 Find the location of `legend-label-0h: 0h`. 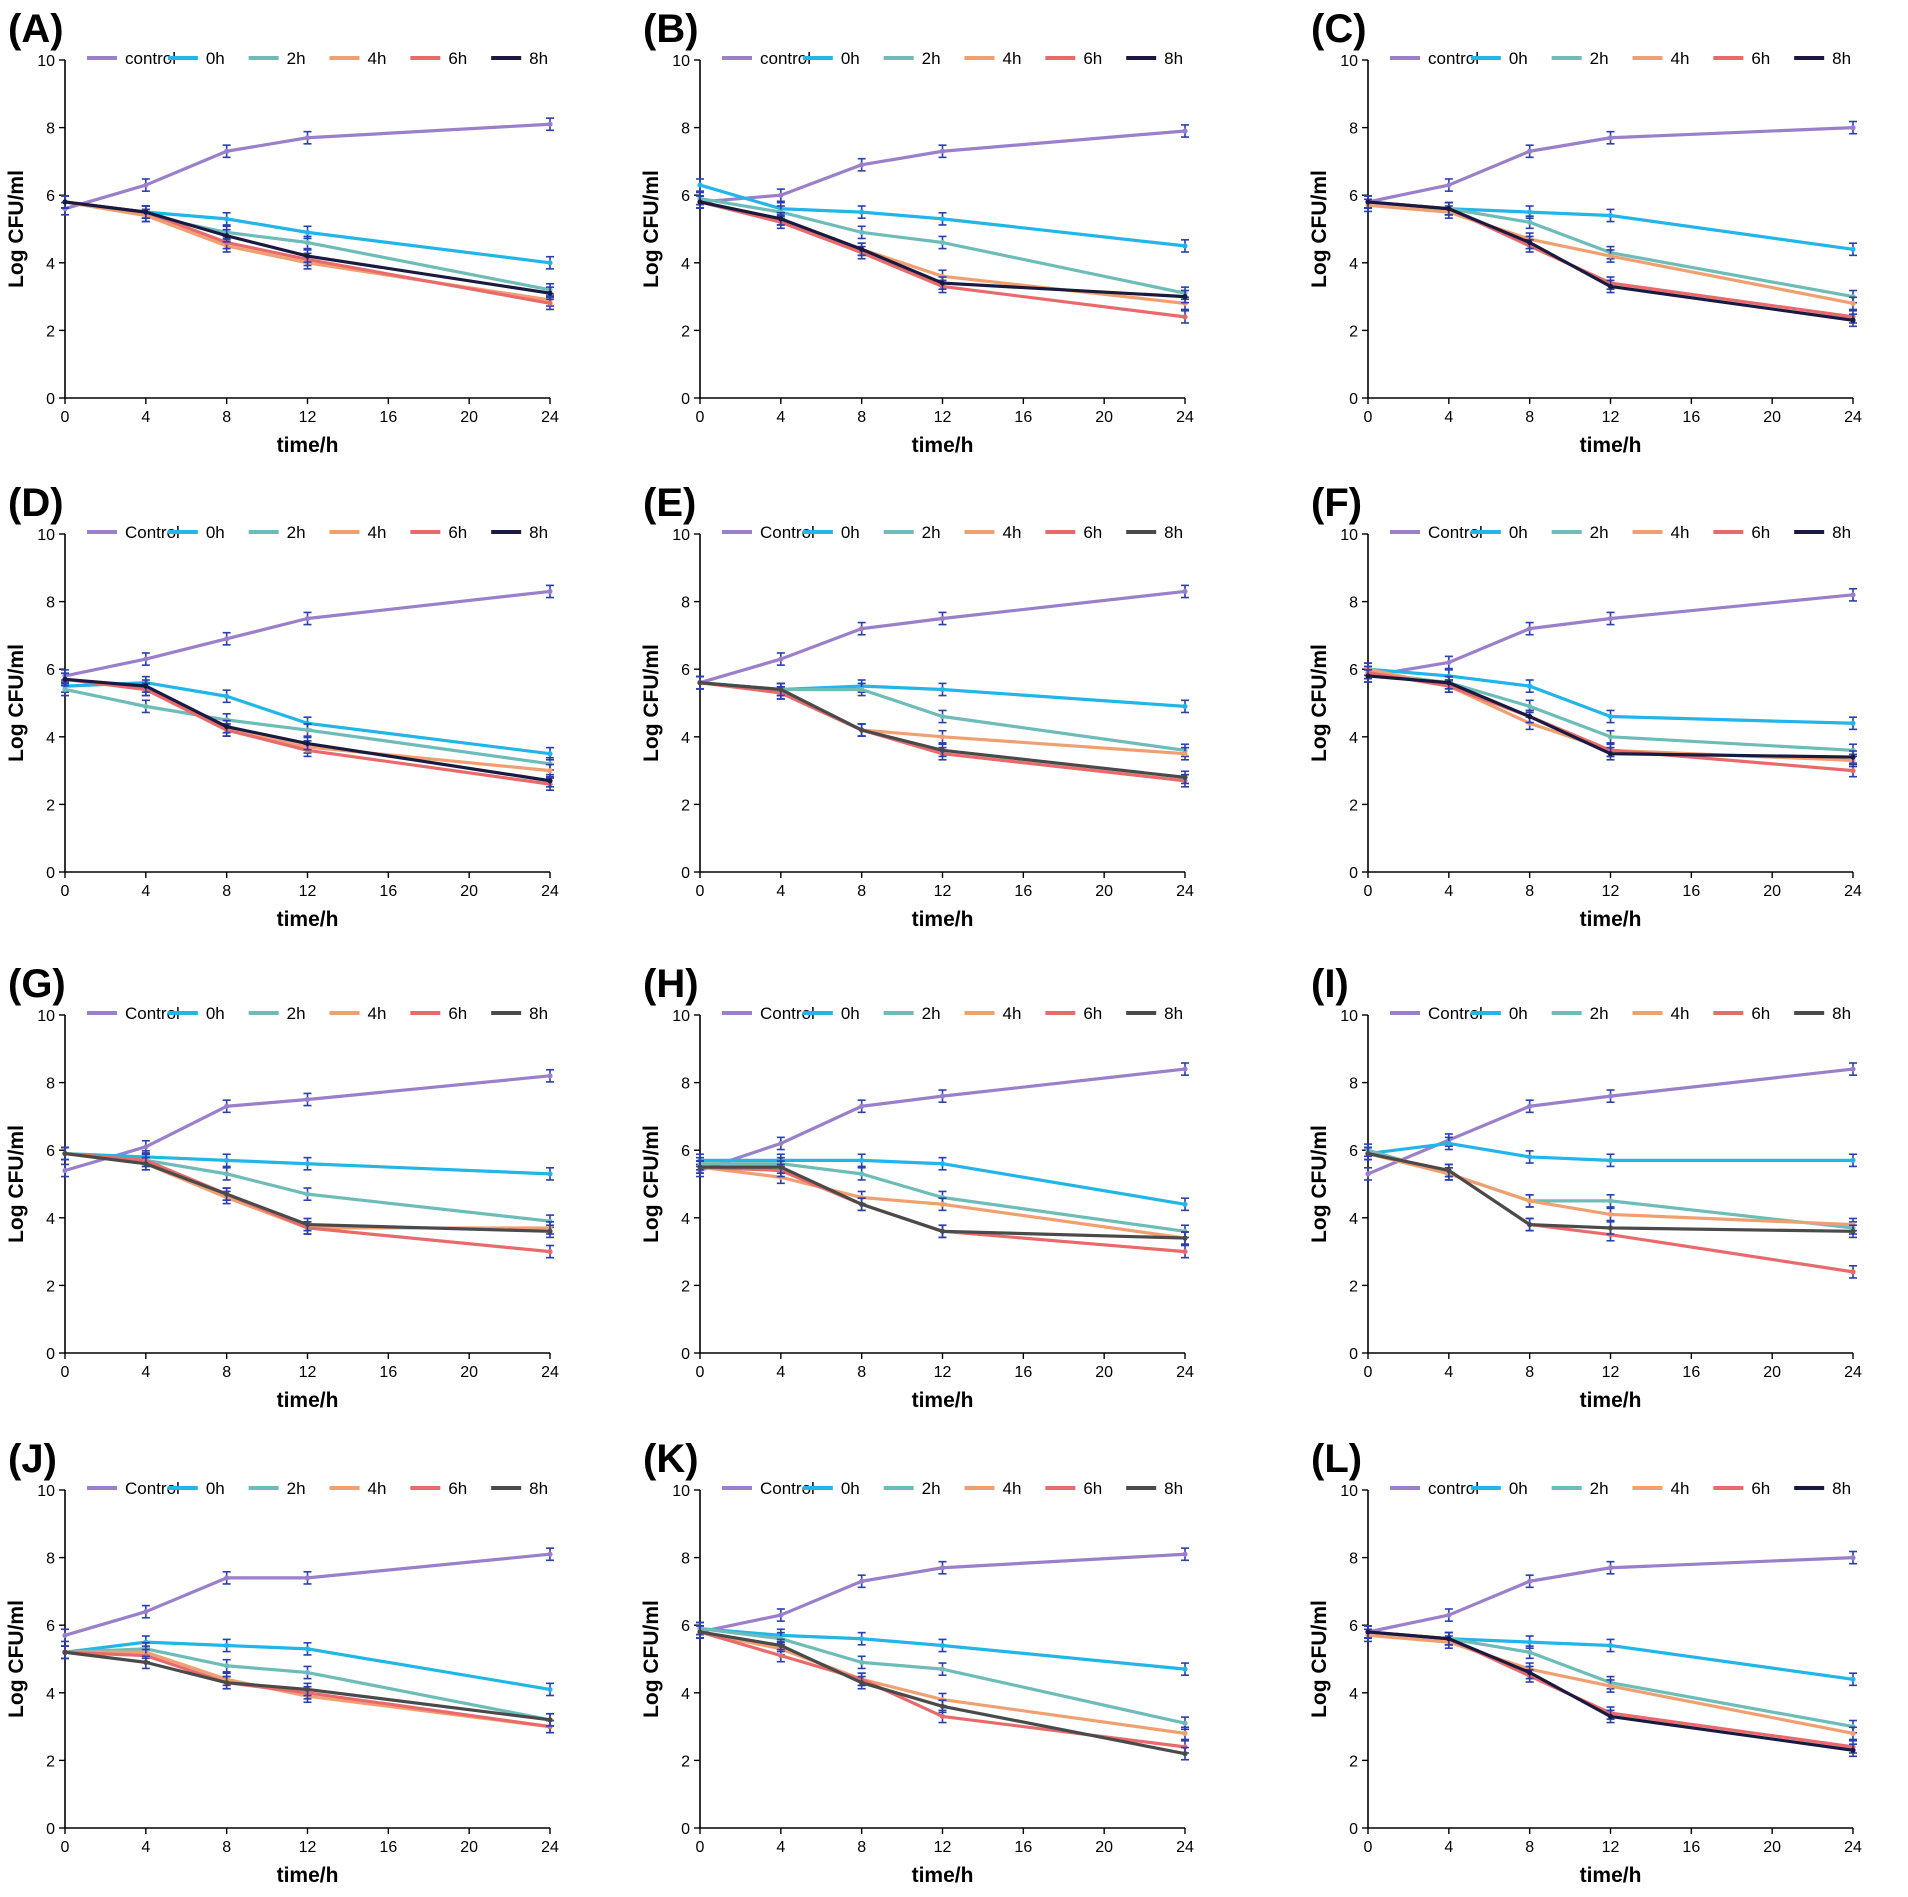

legend-label-0h: 0h is located at coordinates (850, 532).